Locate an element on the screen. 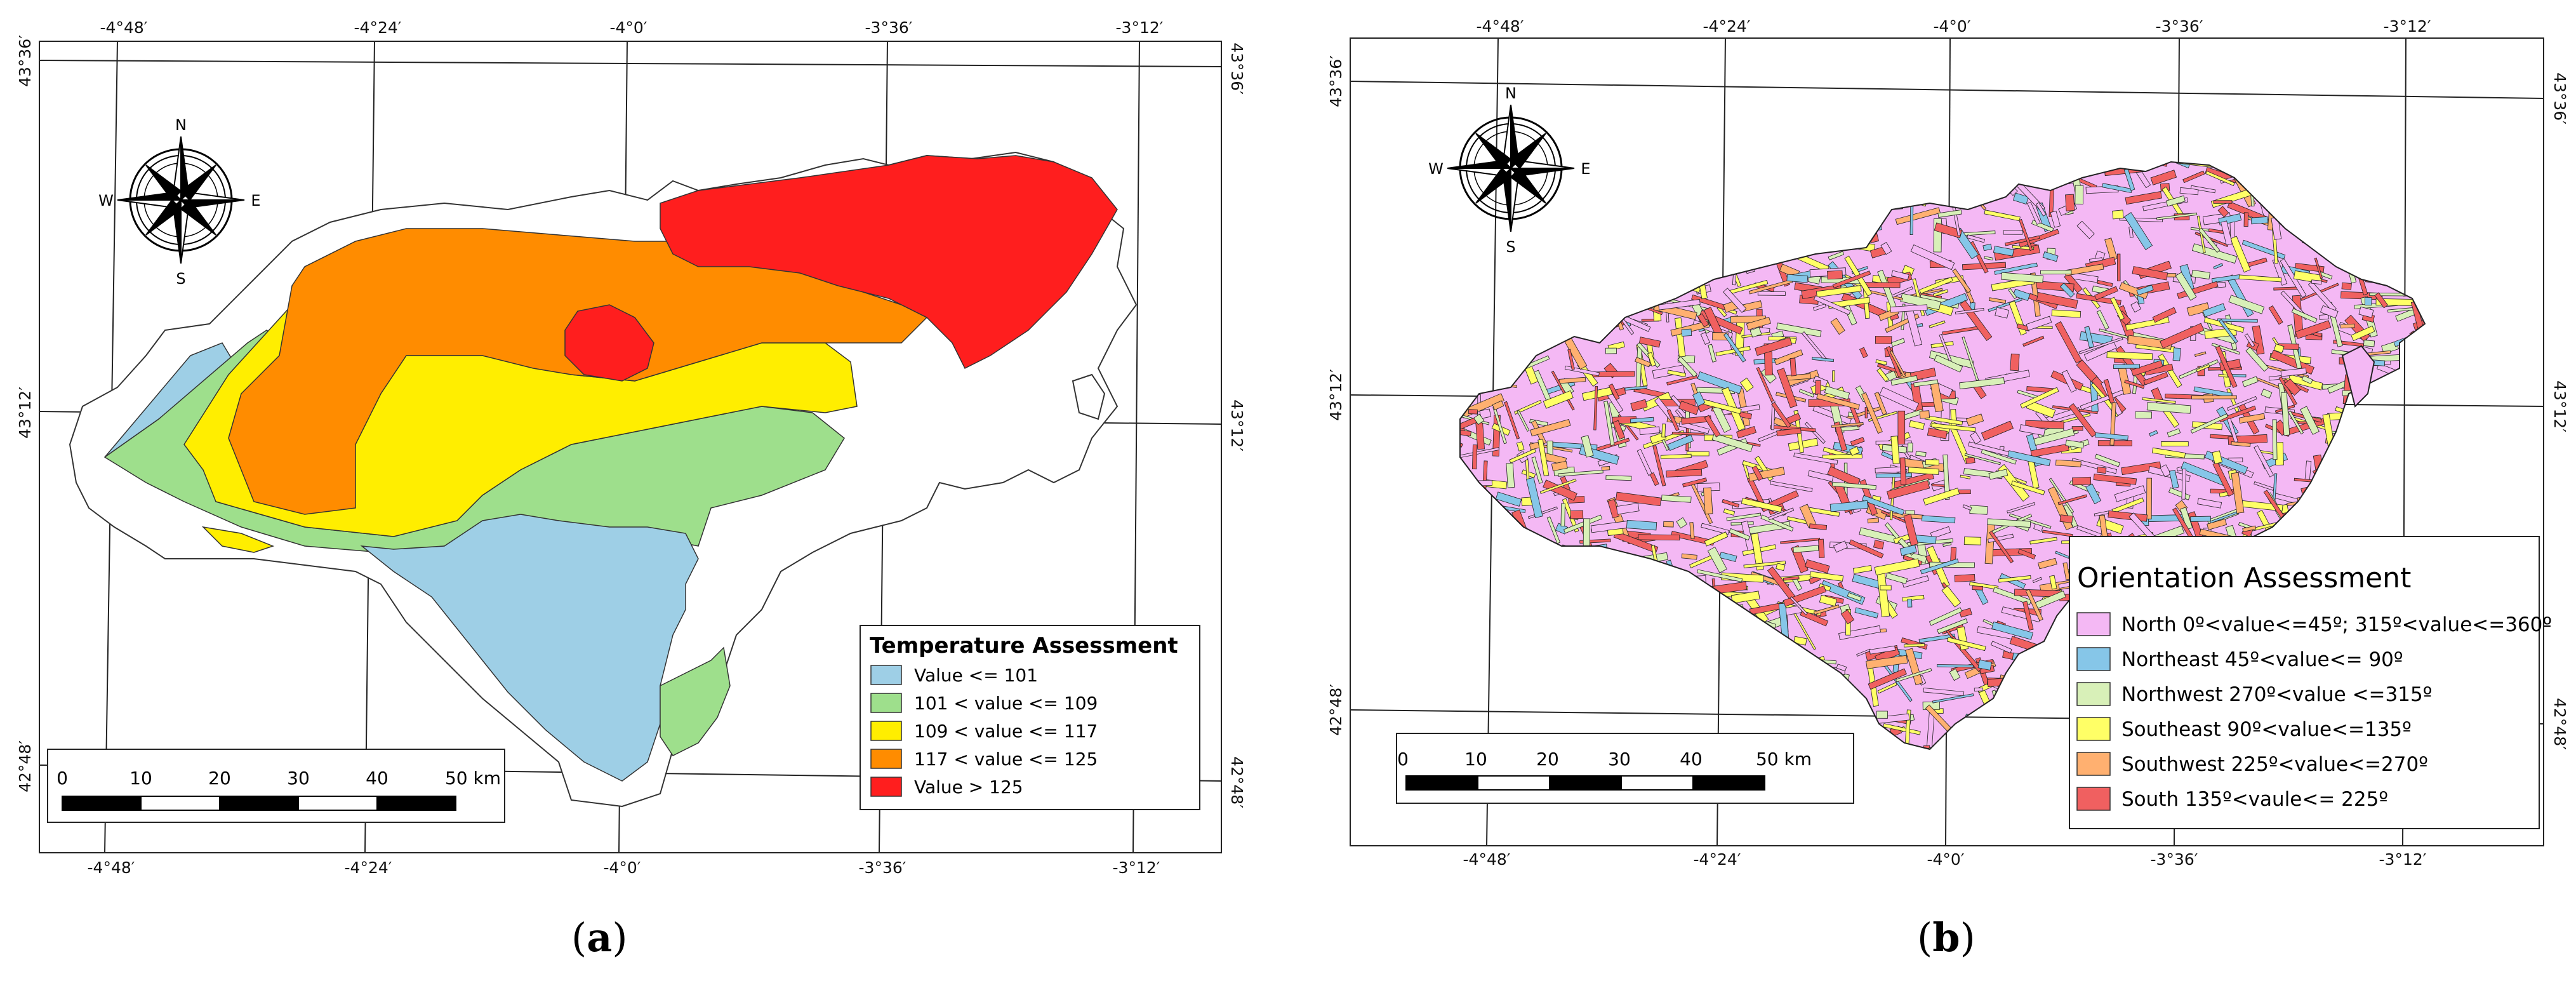  caption-a: (a) is located at coordinates (599, 937).